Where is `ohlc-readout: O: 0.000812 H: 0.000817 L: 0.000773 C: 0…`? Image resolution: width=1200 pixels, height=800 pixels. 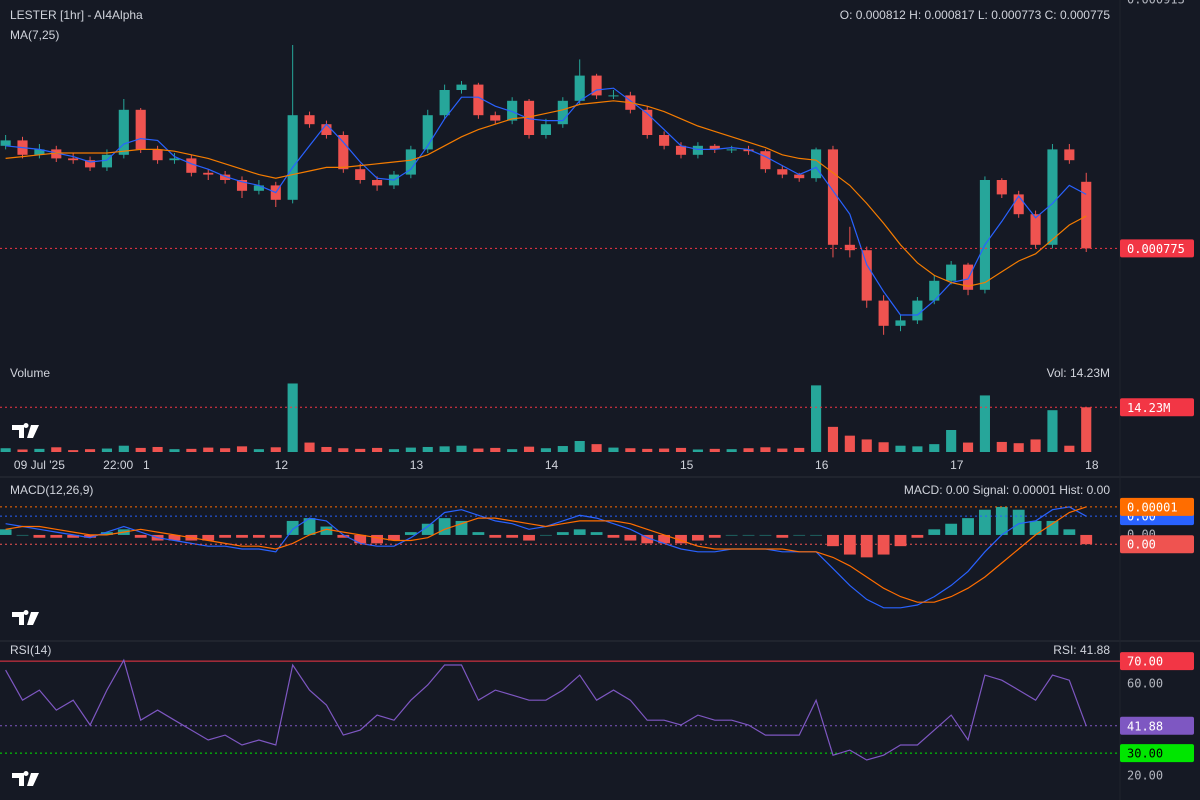
ohlc-readout: O: 0.000812 H: 0.000817 L: 0.000773 C: 0… is located at coordinates (975, 15).